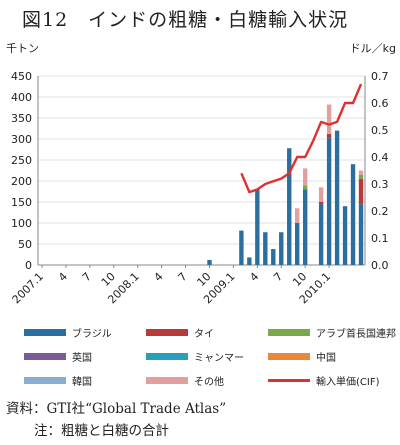  What do you see at coordinates (348, 382) in the screenshot?
I see `legend-label: 輸入単価(CIF)` at bounding box center [348, 382].